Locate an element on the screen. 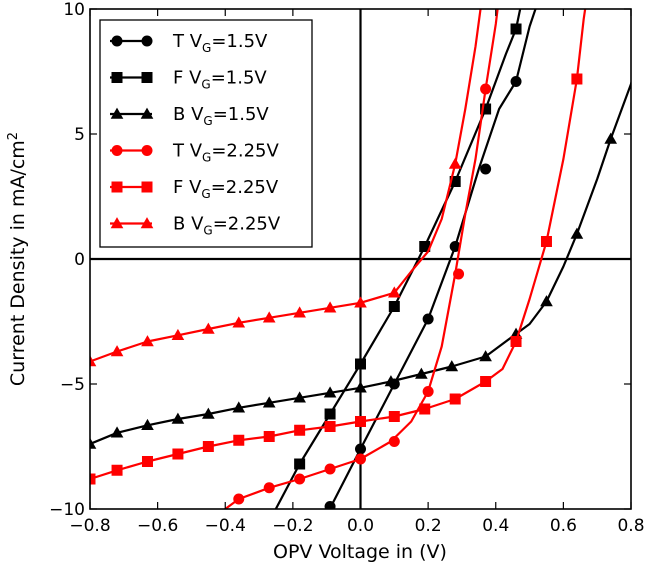 Image resolution: width=650 pixels, height=565 pixels. x-axis-label: OPV Voltage in (V) is located at coordinates (360, 552).